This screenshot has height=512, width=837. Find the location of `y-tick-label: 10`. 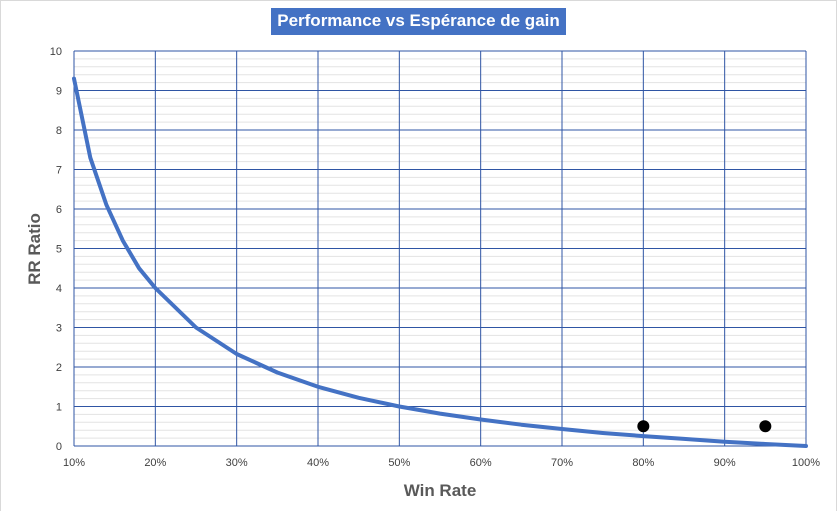

y-tick-label: 10 is located at coordinates (56, 52).